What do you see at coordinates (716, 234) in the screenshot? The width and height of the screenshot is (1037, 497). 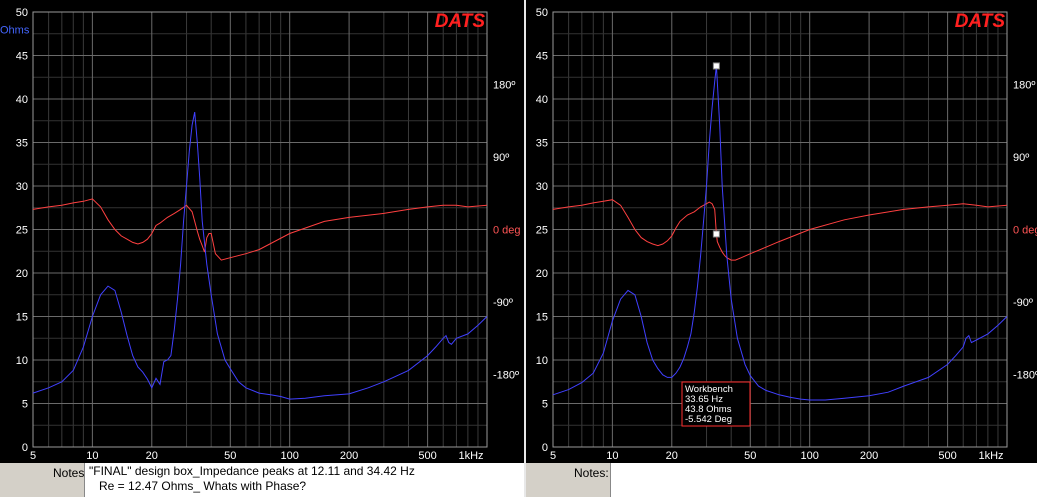 I see `phase-marker` at bounding box center [716, 234].